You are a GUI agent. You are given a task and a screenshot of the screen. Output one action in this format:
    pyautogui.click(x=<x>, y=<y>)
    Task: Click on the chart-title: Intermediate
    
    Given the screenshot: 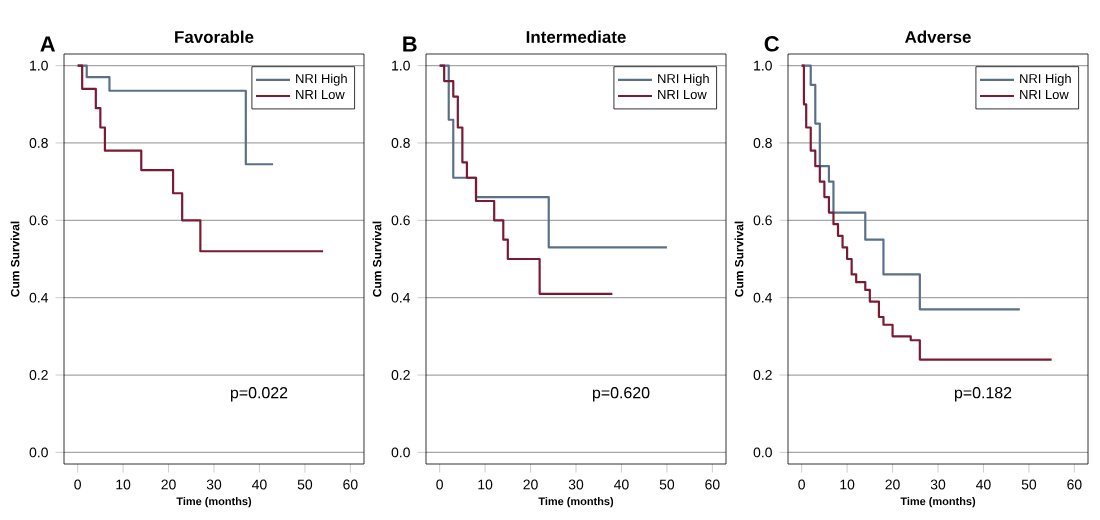 What is the action you would take?
    pyautogui.click(x=576, y=36)
    